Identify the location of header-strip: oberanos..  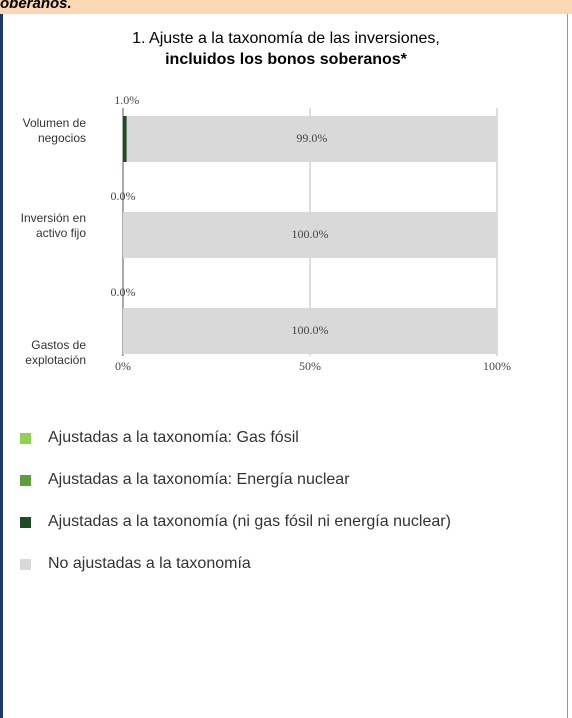
(286, 7).